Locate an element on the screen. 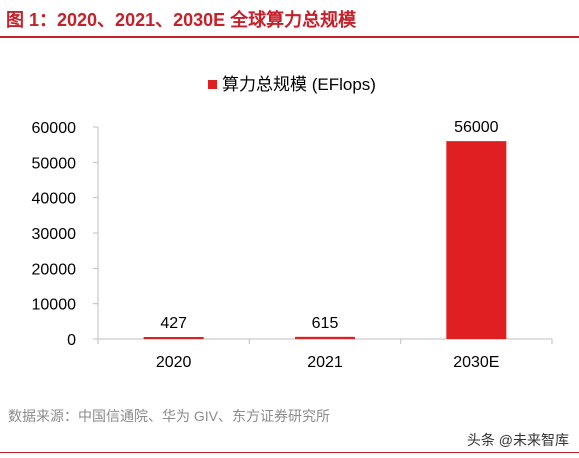 Image resolution: width=579 pixels, height=458 pixels. watermark: 头条 @未来智库 is located at coordinates (517, 440).